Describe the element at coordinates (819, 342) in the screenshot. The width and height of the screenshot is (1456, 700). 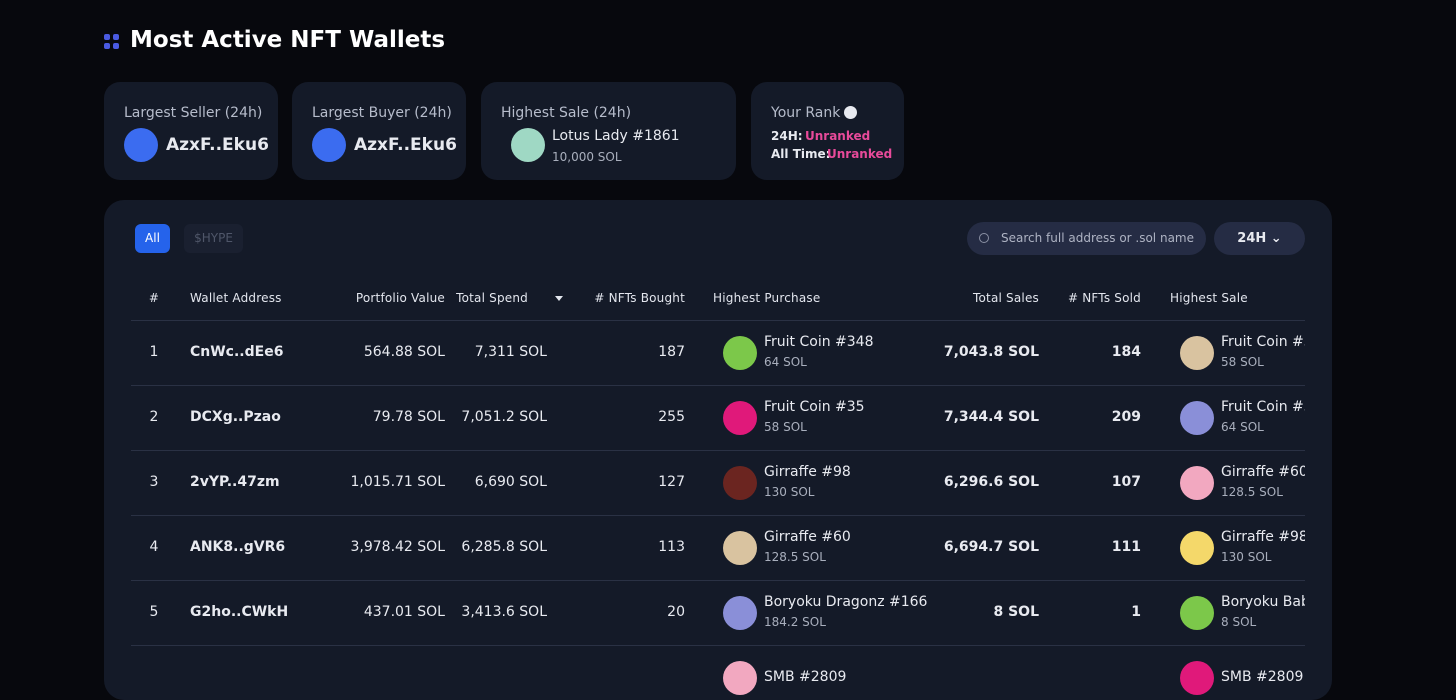
I see `nft-name: Fruit Coin #348` at that location.